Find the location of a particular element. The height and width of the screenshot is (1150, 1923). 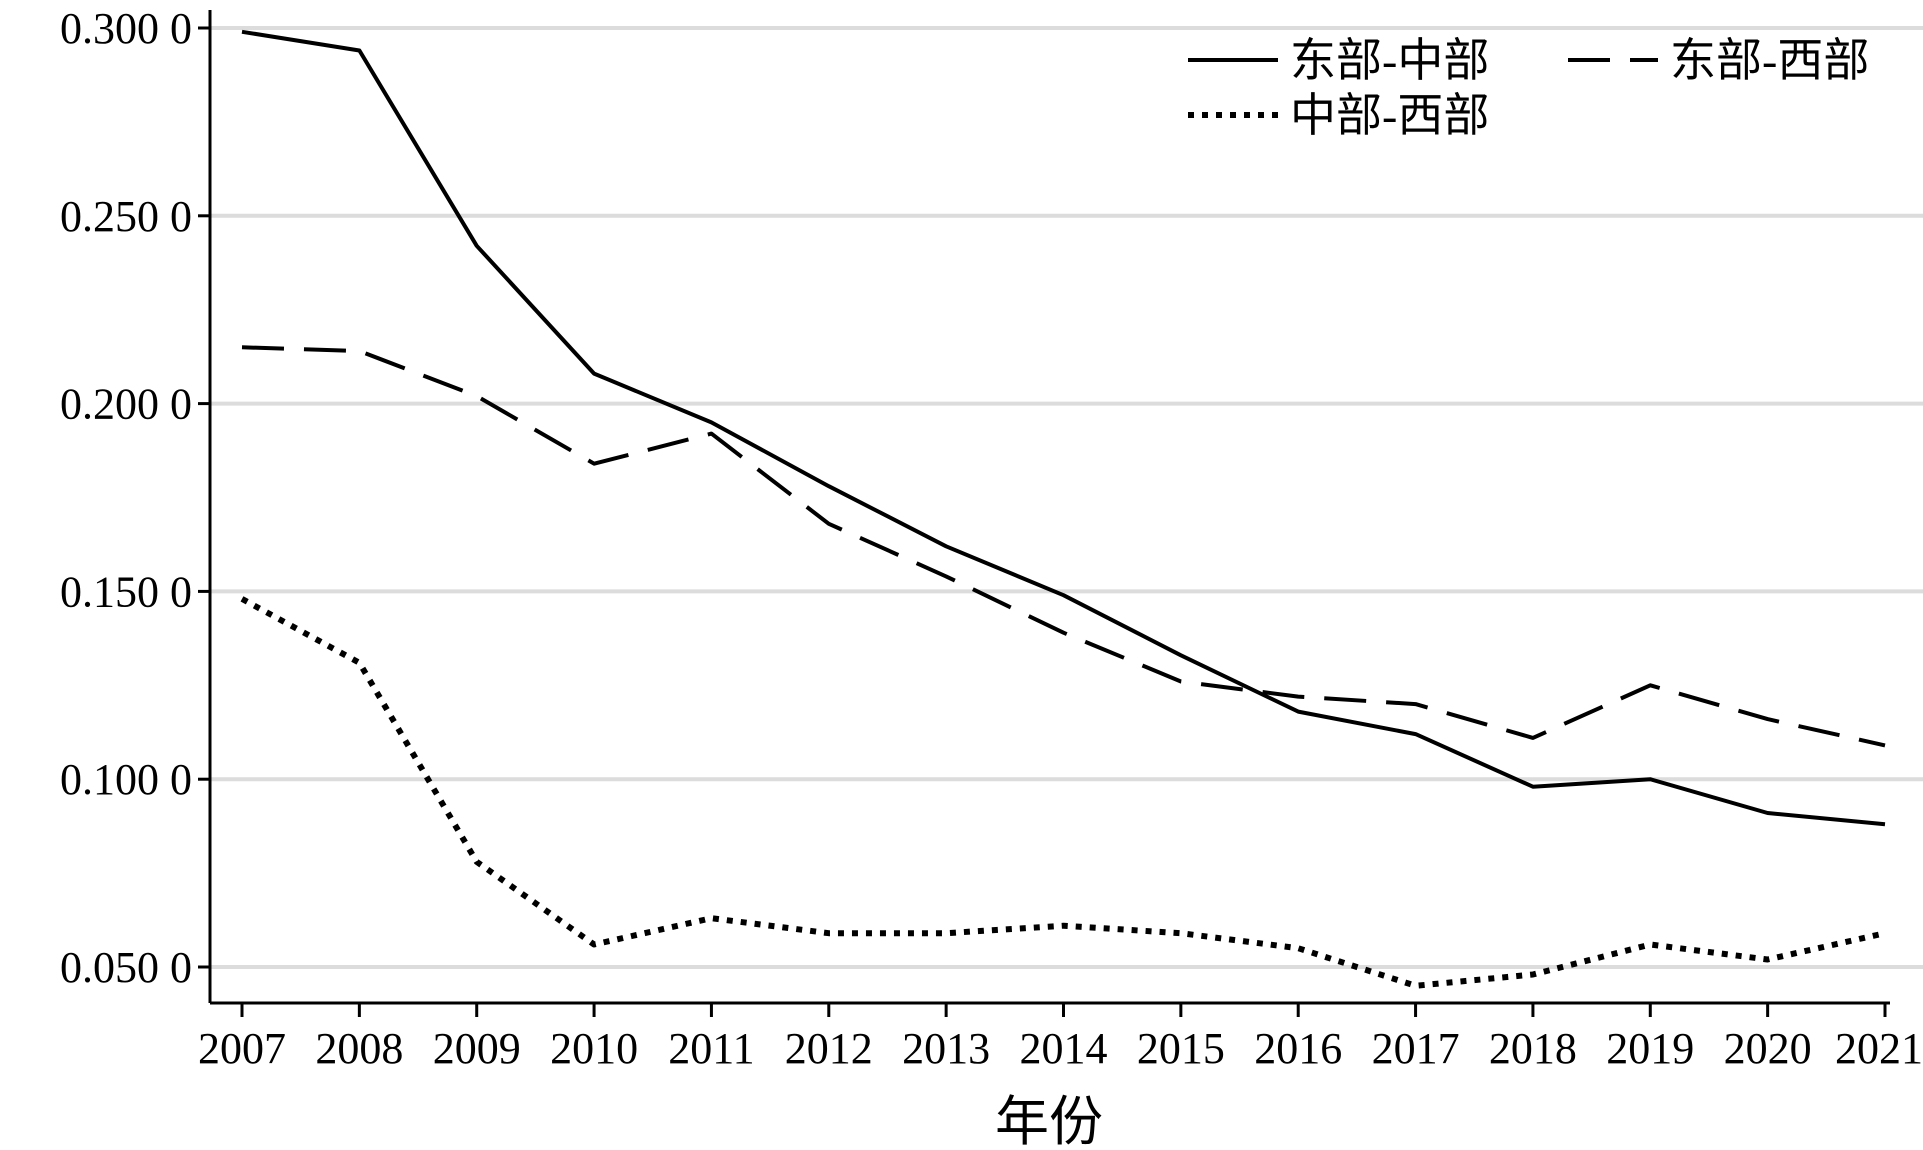

x-tick-label: 2018 is located at coordinates (1533, 1048).